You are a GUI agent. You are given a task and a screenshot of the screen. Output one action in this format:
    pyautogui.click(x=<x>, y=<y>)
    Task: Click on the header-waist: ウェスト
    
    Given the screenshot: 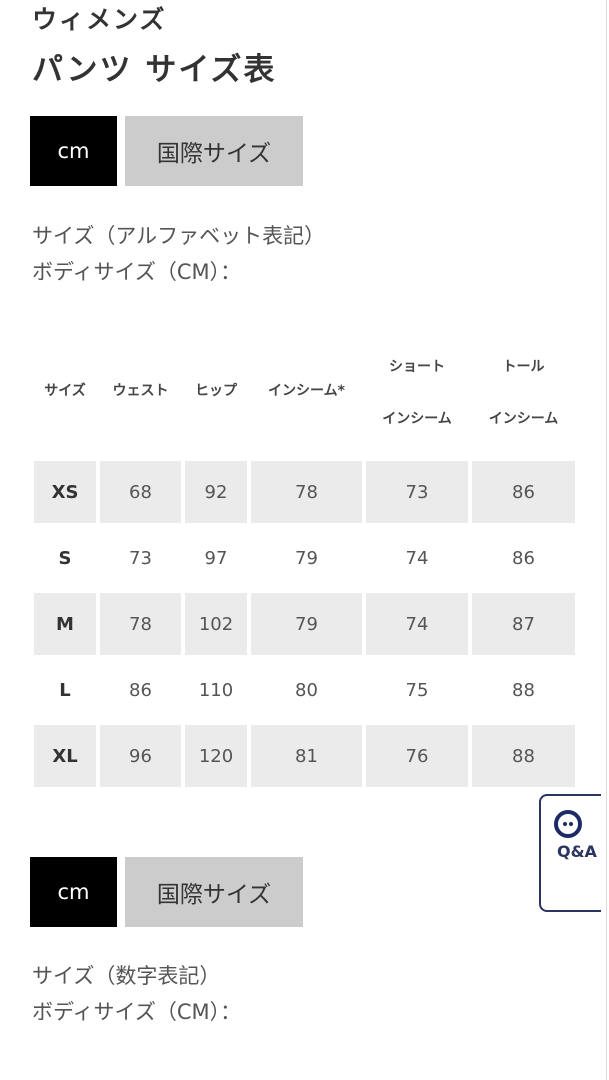 What is the action you would take?
    pyautogui.click(x=140, y=391)
    